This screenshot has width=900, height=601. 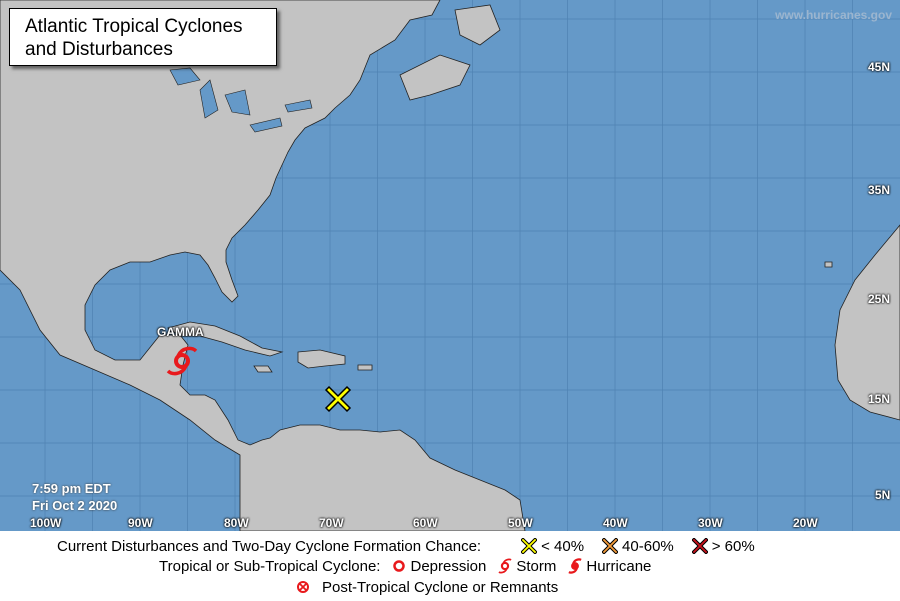 What do you see at coordinates (270, 566) in the screenshot?
I see `legend-cyclone-label: Tropical or Sub-Tropical Cyclone:` at bounding box center [270, 566].